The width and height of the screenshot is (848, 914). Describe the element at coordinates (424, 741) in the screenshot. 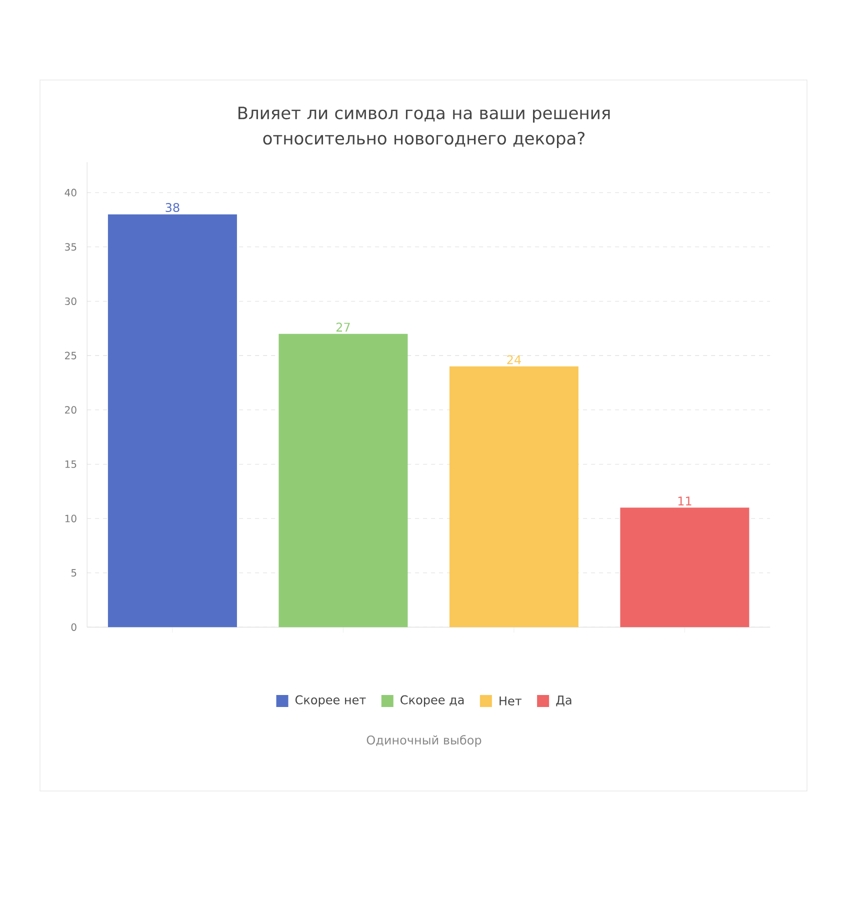

I see `text: Одиночный выбор` at that location.